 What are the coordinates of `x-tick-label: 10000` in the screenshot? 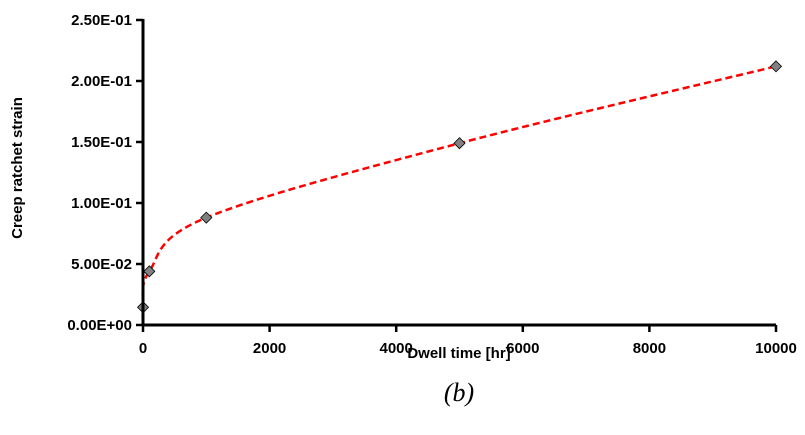 It's located at (776, 348).